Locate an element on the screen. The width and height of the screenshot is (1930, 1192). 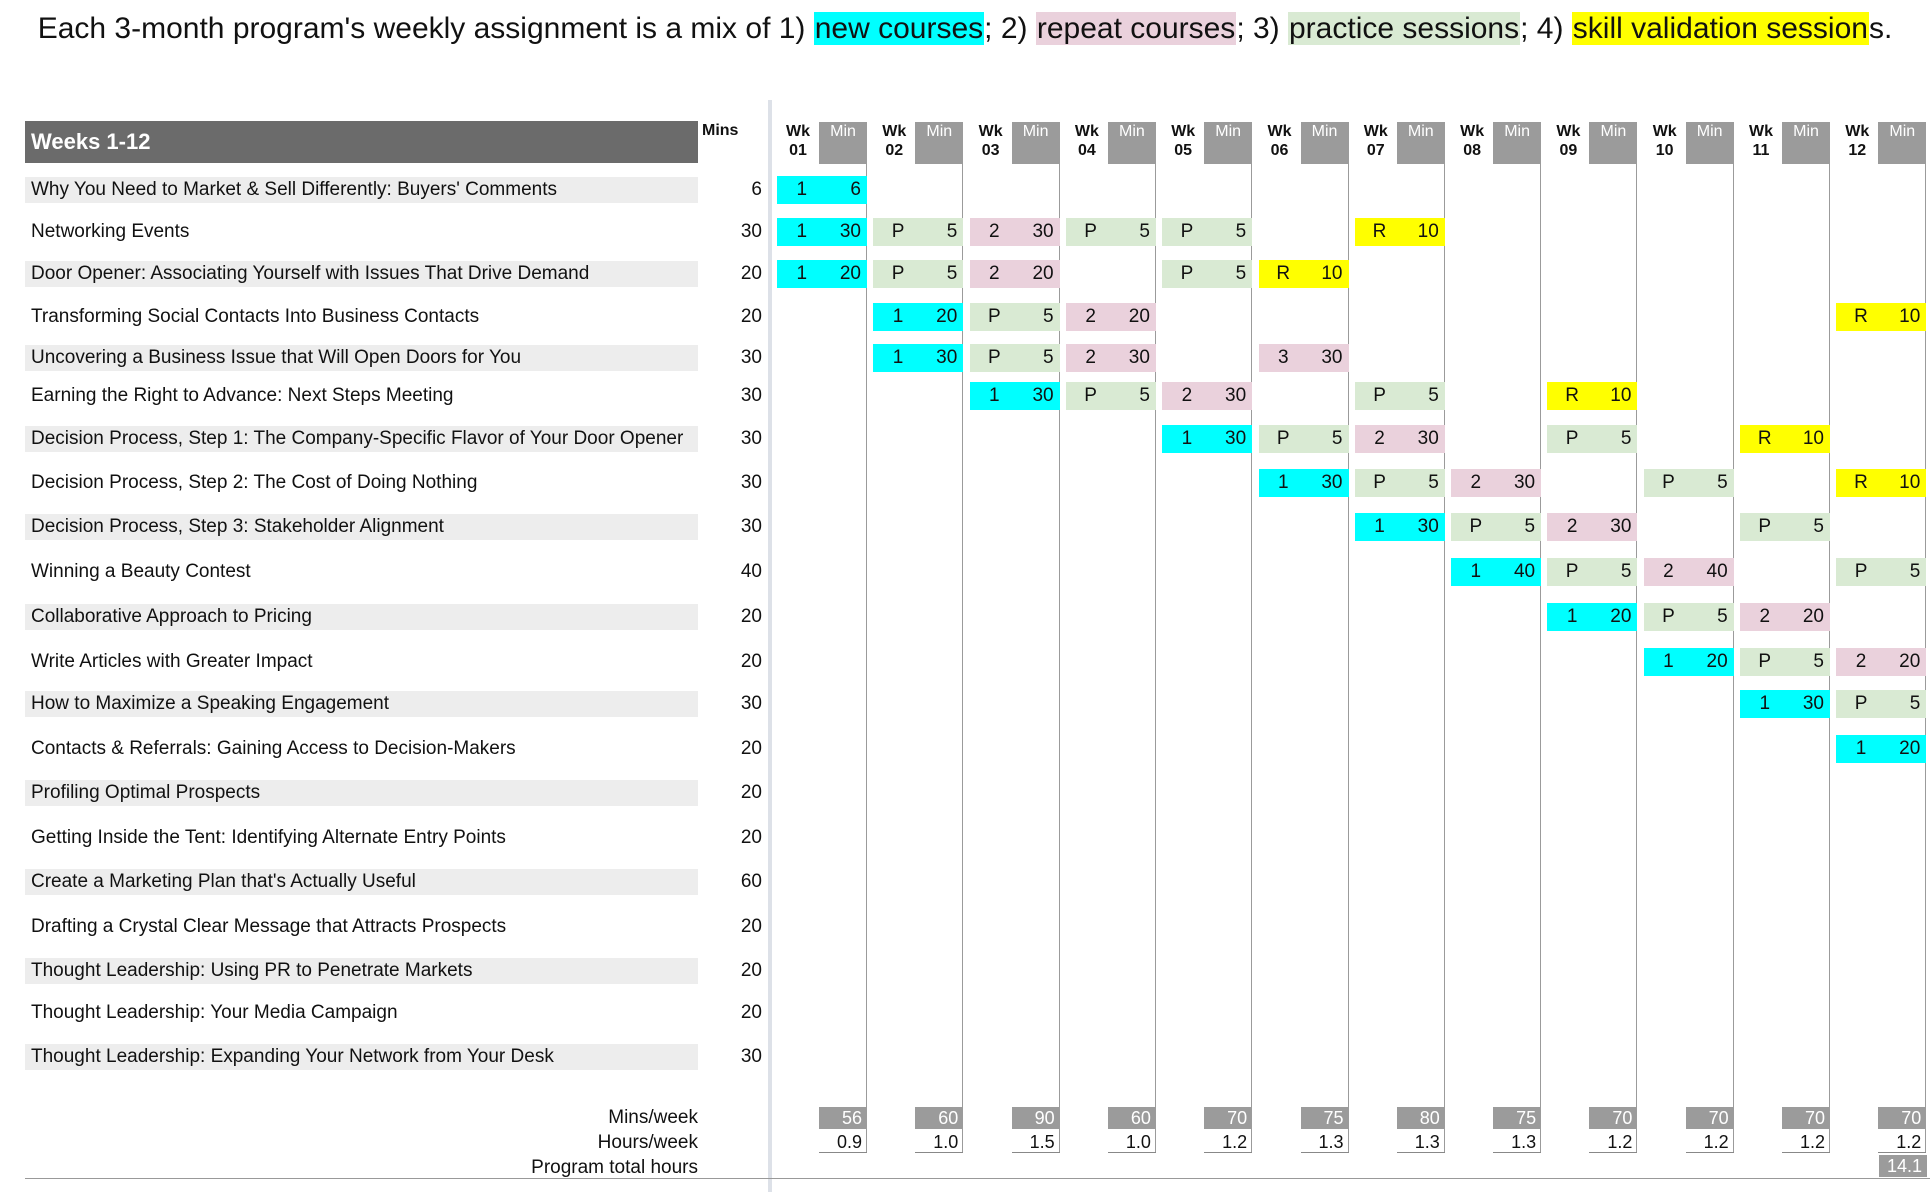
program-total-hours: 14.1 is located at coordinates (1903, 1166).